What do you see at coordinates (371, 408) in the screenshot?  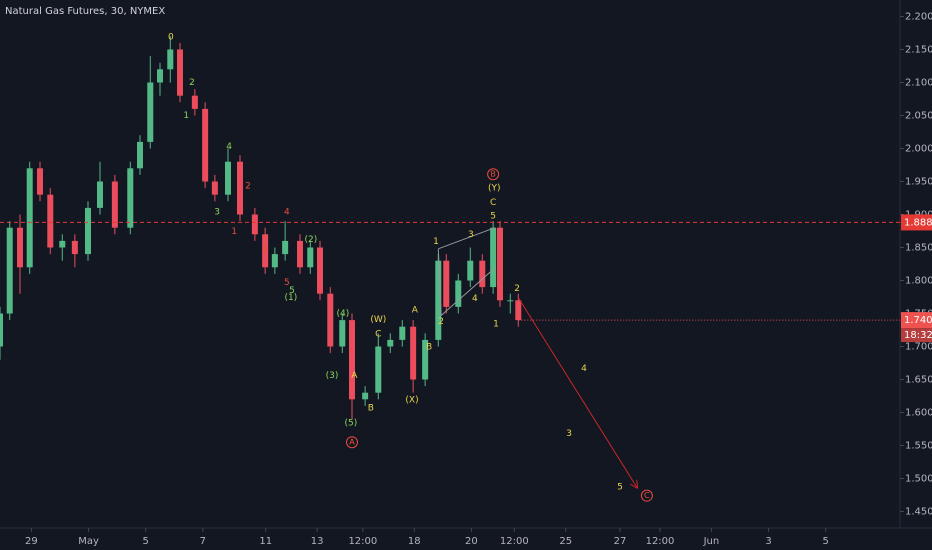 I see `wave-label: B` at bounding box center [371, 408].